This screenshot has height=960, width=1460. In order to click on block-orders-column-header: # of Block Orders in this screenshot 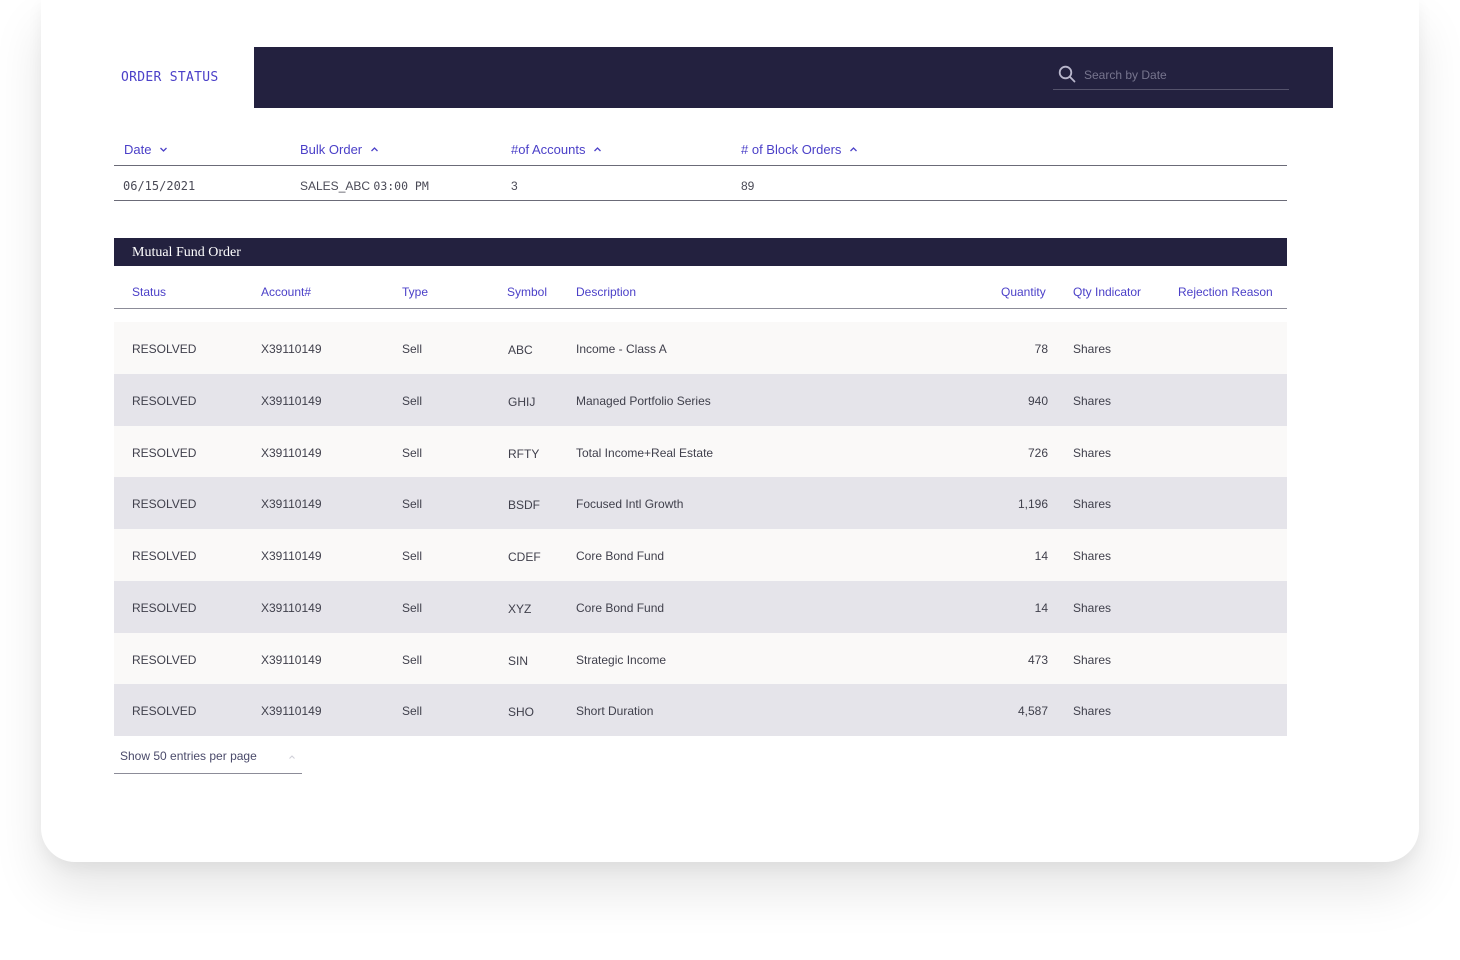, I will do `click(799, 149)`.